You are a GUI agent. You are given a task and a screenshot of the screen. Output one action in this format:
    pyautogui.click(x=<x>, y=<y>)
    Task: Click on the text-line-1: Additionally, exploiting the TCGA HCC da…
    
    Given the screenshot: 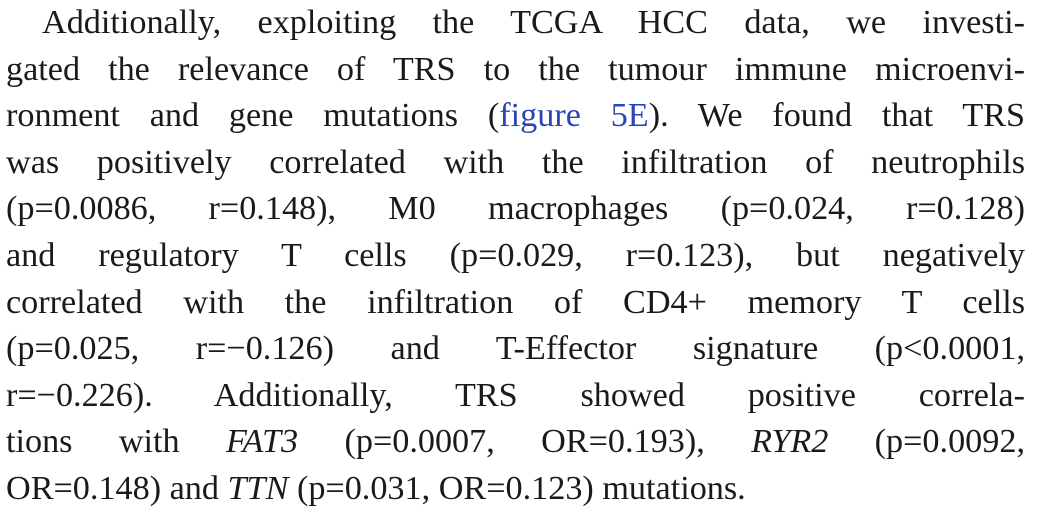 What is the action you would take?
    pyautogui.click(x=515, y=23)
    